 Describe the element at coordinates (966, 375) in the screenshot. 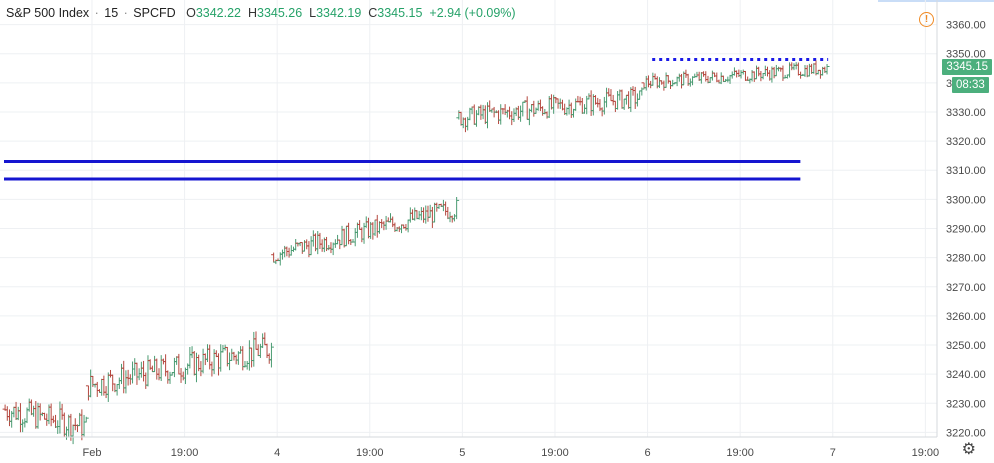

I see `price-tick-label: 3240.00` at that location.